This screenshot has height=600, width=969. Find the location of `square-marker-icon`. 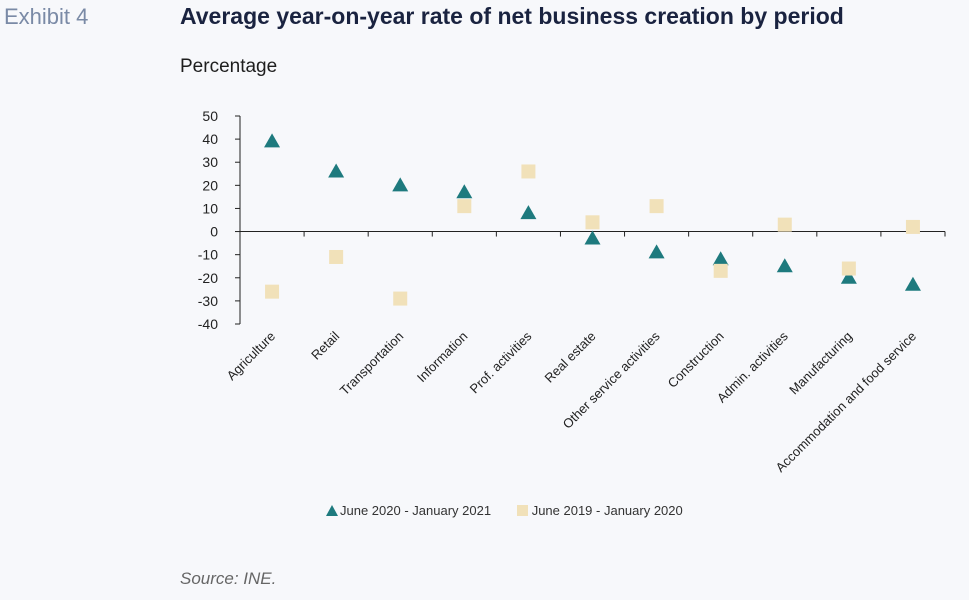

square-marker-icon is located at coordinates (522, 510).